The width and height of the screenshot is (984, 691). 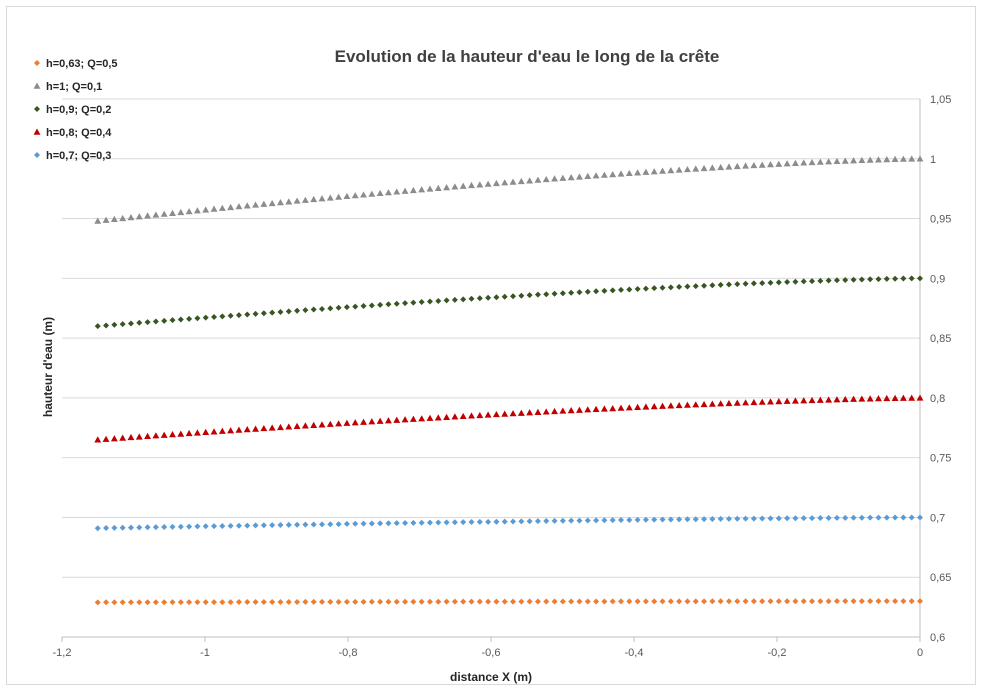 I want to click on x-tick-label: -0,4, so click(x=634, y=653).